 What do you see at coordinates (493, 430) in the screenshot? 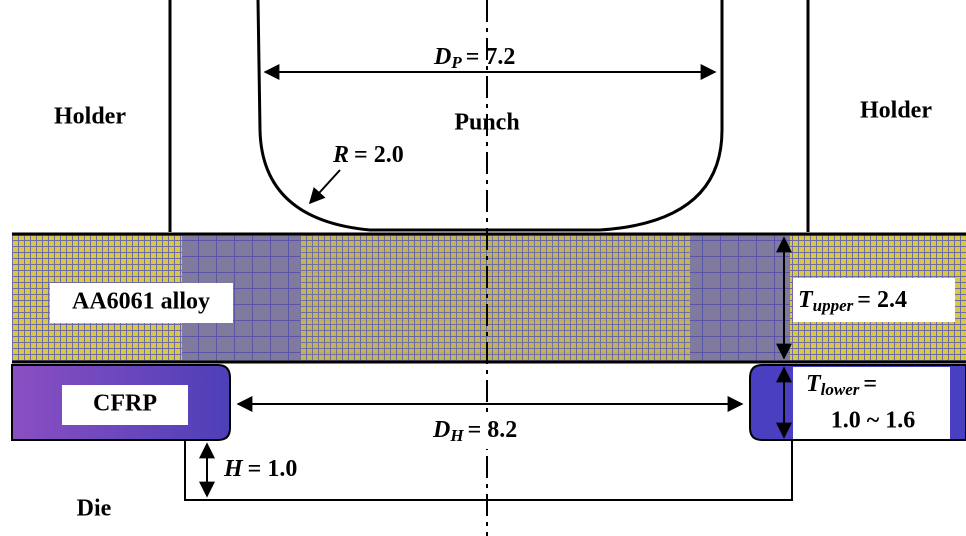
I see `value: = 8.2` at bounding box center [493, 430].